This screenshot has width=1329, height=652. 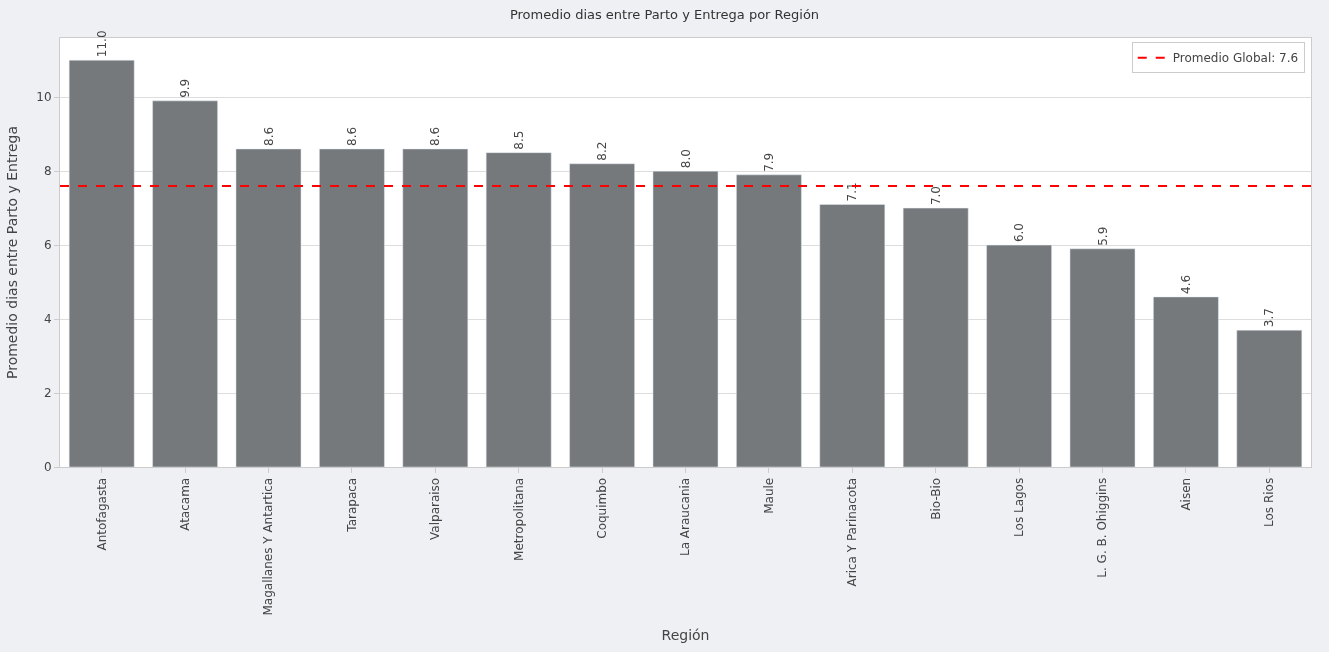 I want to click on y-tick-label: 10, so click(x=44, y=97).